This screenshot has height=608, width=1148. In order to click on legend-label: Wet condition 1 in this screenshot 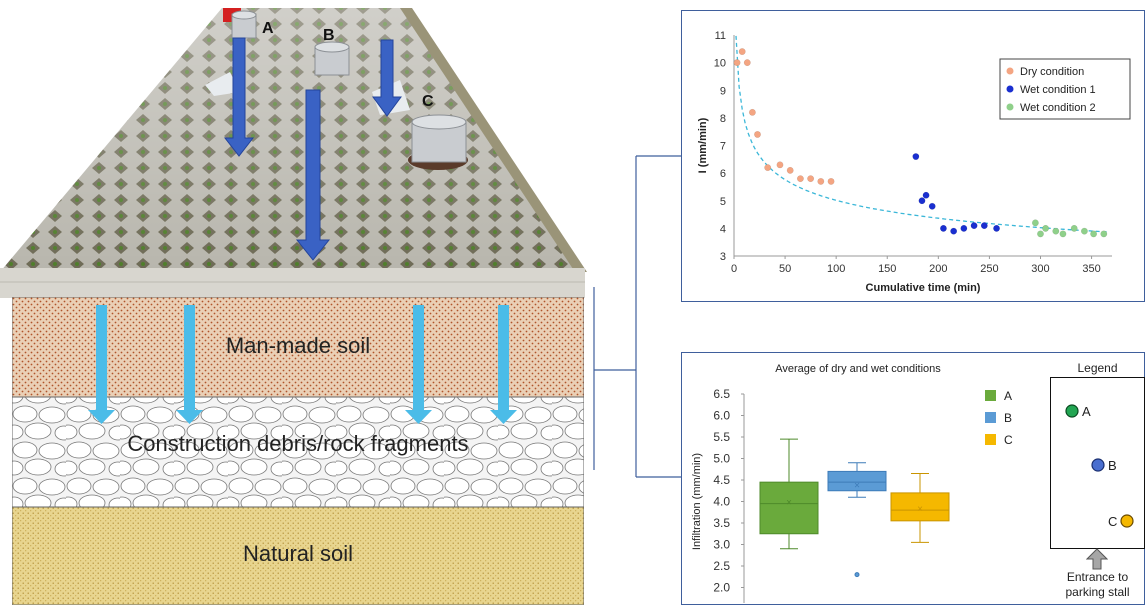, I will do `click(1058, 90)`.